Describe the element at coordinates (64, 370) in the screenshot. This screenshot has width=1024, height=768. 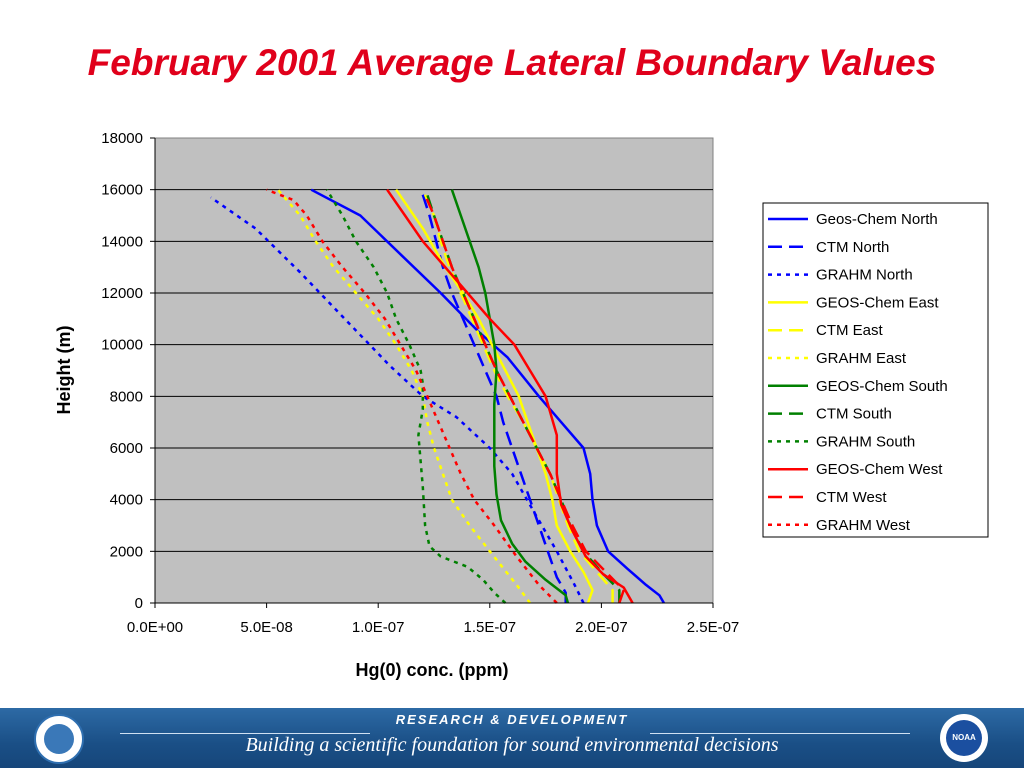
I see `y-axis-title: Height (m)` at that location.